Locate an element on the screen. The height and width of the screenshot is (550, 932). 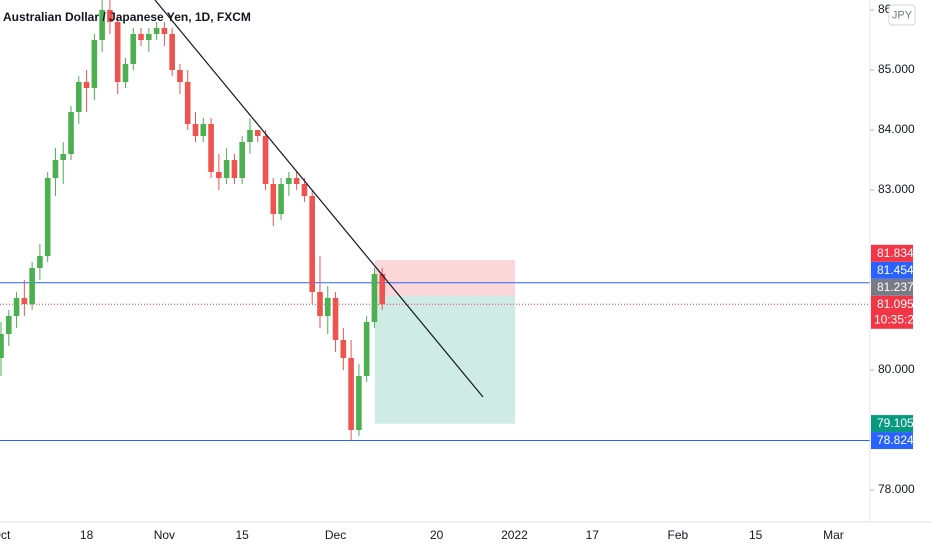
countdown-label: 10:35:24 is located at coordinates (897, 319).